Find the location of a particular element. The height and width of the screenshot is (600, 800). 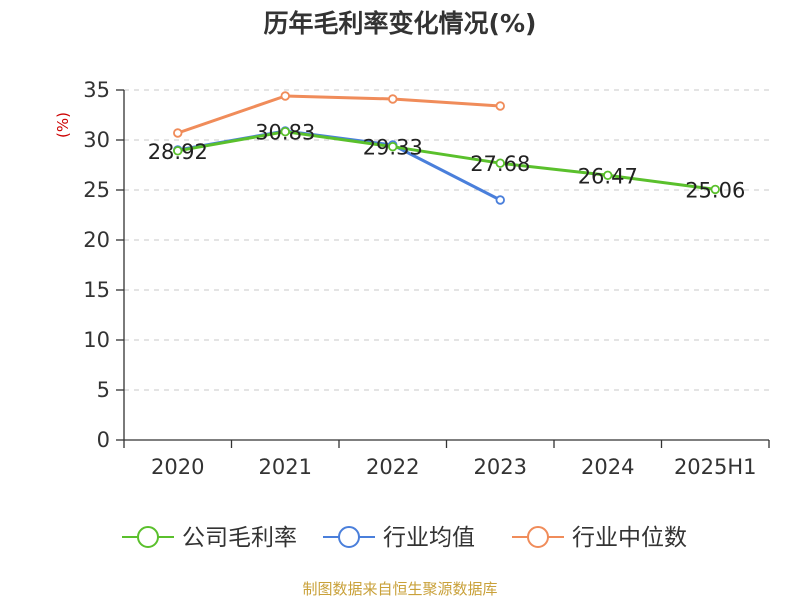

legend-item: 行业均值 is located at coordinates (399, 538).